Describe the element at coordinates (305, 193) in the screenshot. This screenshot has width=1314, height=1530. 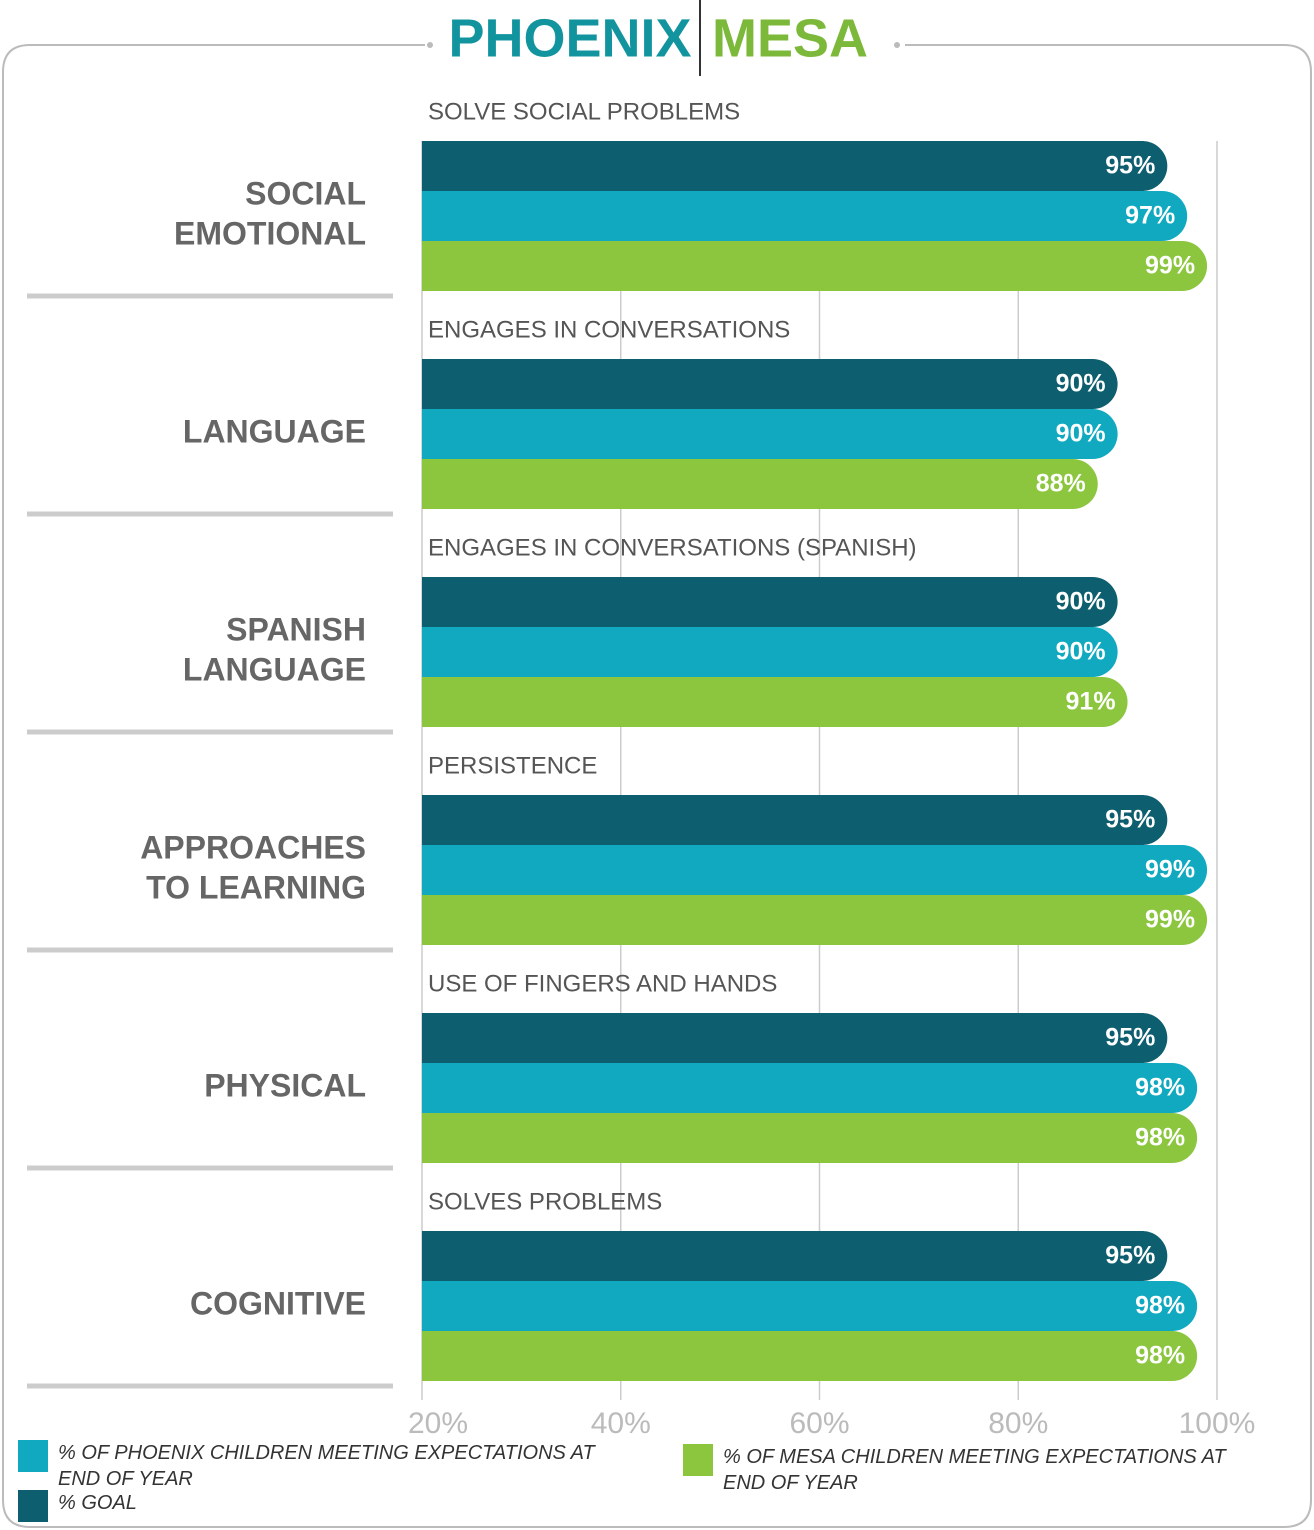
I see `category-label: SOCIAL` at that location.